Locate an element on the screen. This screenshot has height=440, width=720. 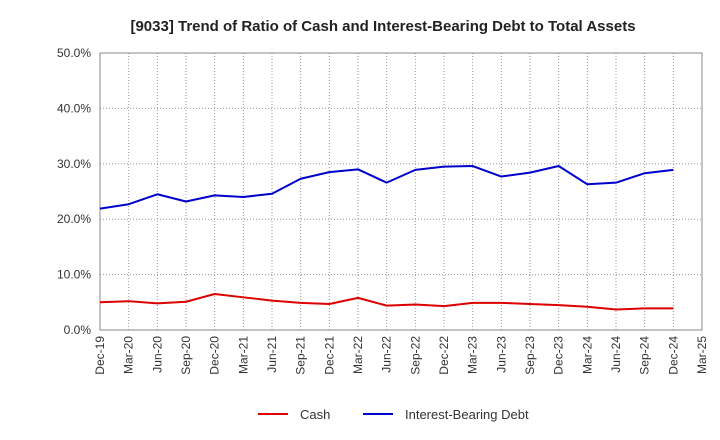
series-line-cash is located at coordinates (386, 301).